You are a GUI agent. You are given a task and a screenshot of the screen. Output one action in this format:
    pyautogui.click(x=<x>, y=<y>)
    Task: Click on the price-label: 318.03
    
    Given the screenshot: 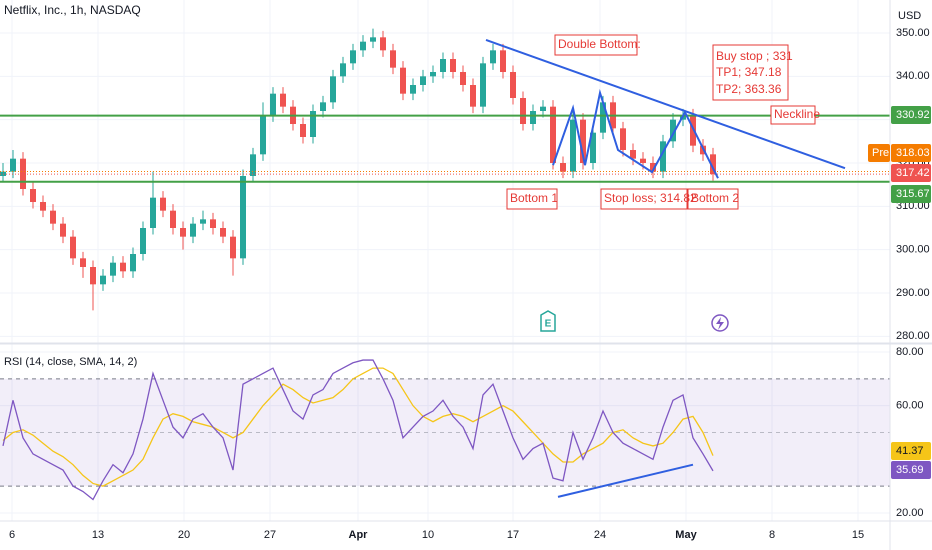 What is the action you would take?
    pyautogui.click(x=913, y=153)
    